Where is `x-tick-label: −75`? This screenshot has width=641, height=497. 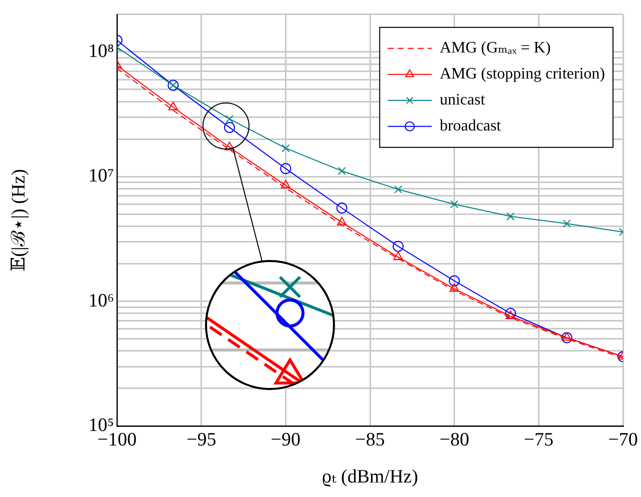
x-tick-label: −75 is located at coordinates (539, 439).